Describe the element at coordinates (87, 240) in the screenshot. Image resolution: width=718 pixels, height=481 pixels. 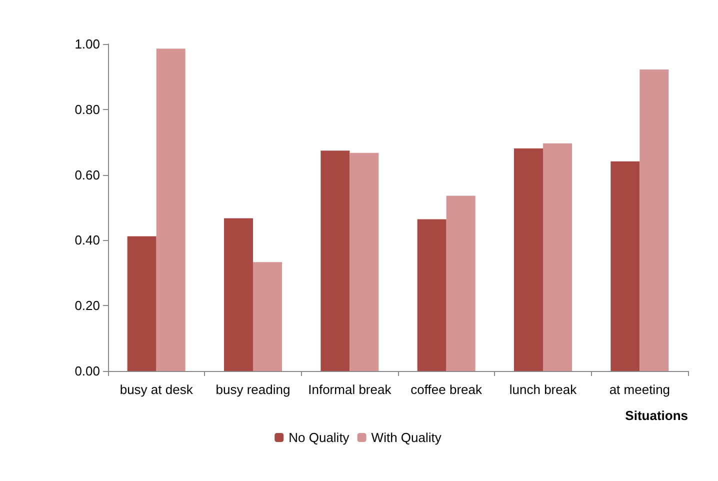
I see `y-tick-label: 0.40` at that location.